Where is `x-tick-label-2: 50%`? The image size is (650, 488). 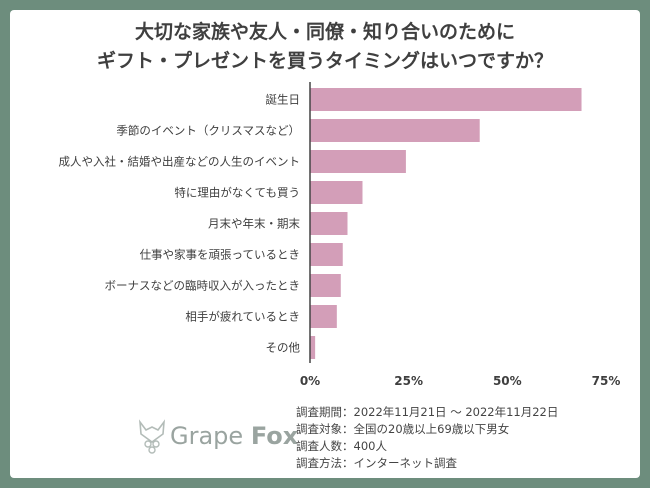
x-tick-label-2: 50% is located at coordinates (507, 381).